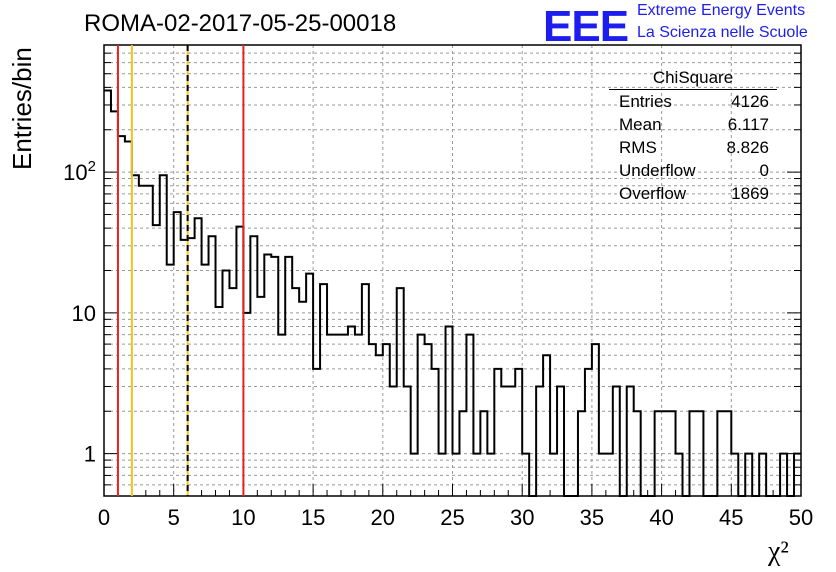 The height and width of the screenshot is (572, 836). I want to click on y-tick-label: 10, so click(84, 313).